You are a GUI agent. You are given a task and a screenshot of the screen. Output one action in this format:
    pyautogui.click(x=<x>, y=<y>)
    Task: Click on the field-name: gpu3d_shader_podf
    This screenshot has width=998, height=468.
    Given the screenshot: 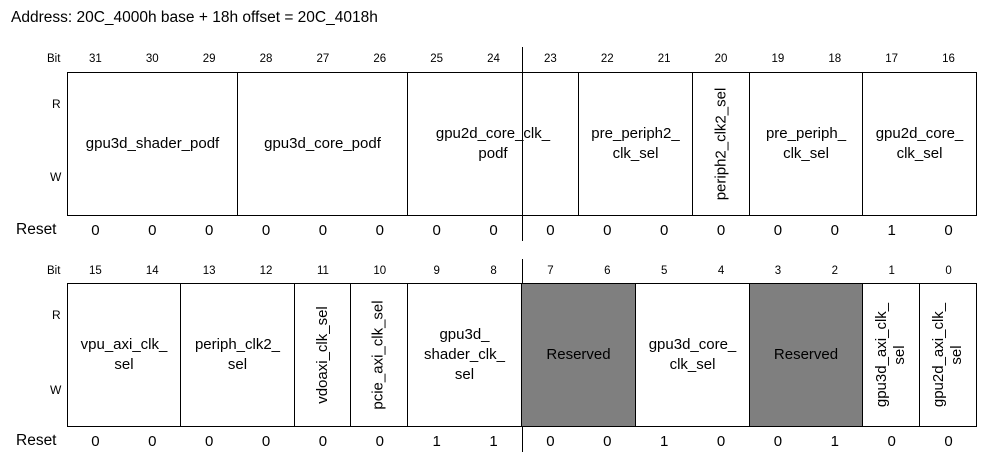 What is the action you would take?
    pyautogui.click(x=152, y=143)
    